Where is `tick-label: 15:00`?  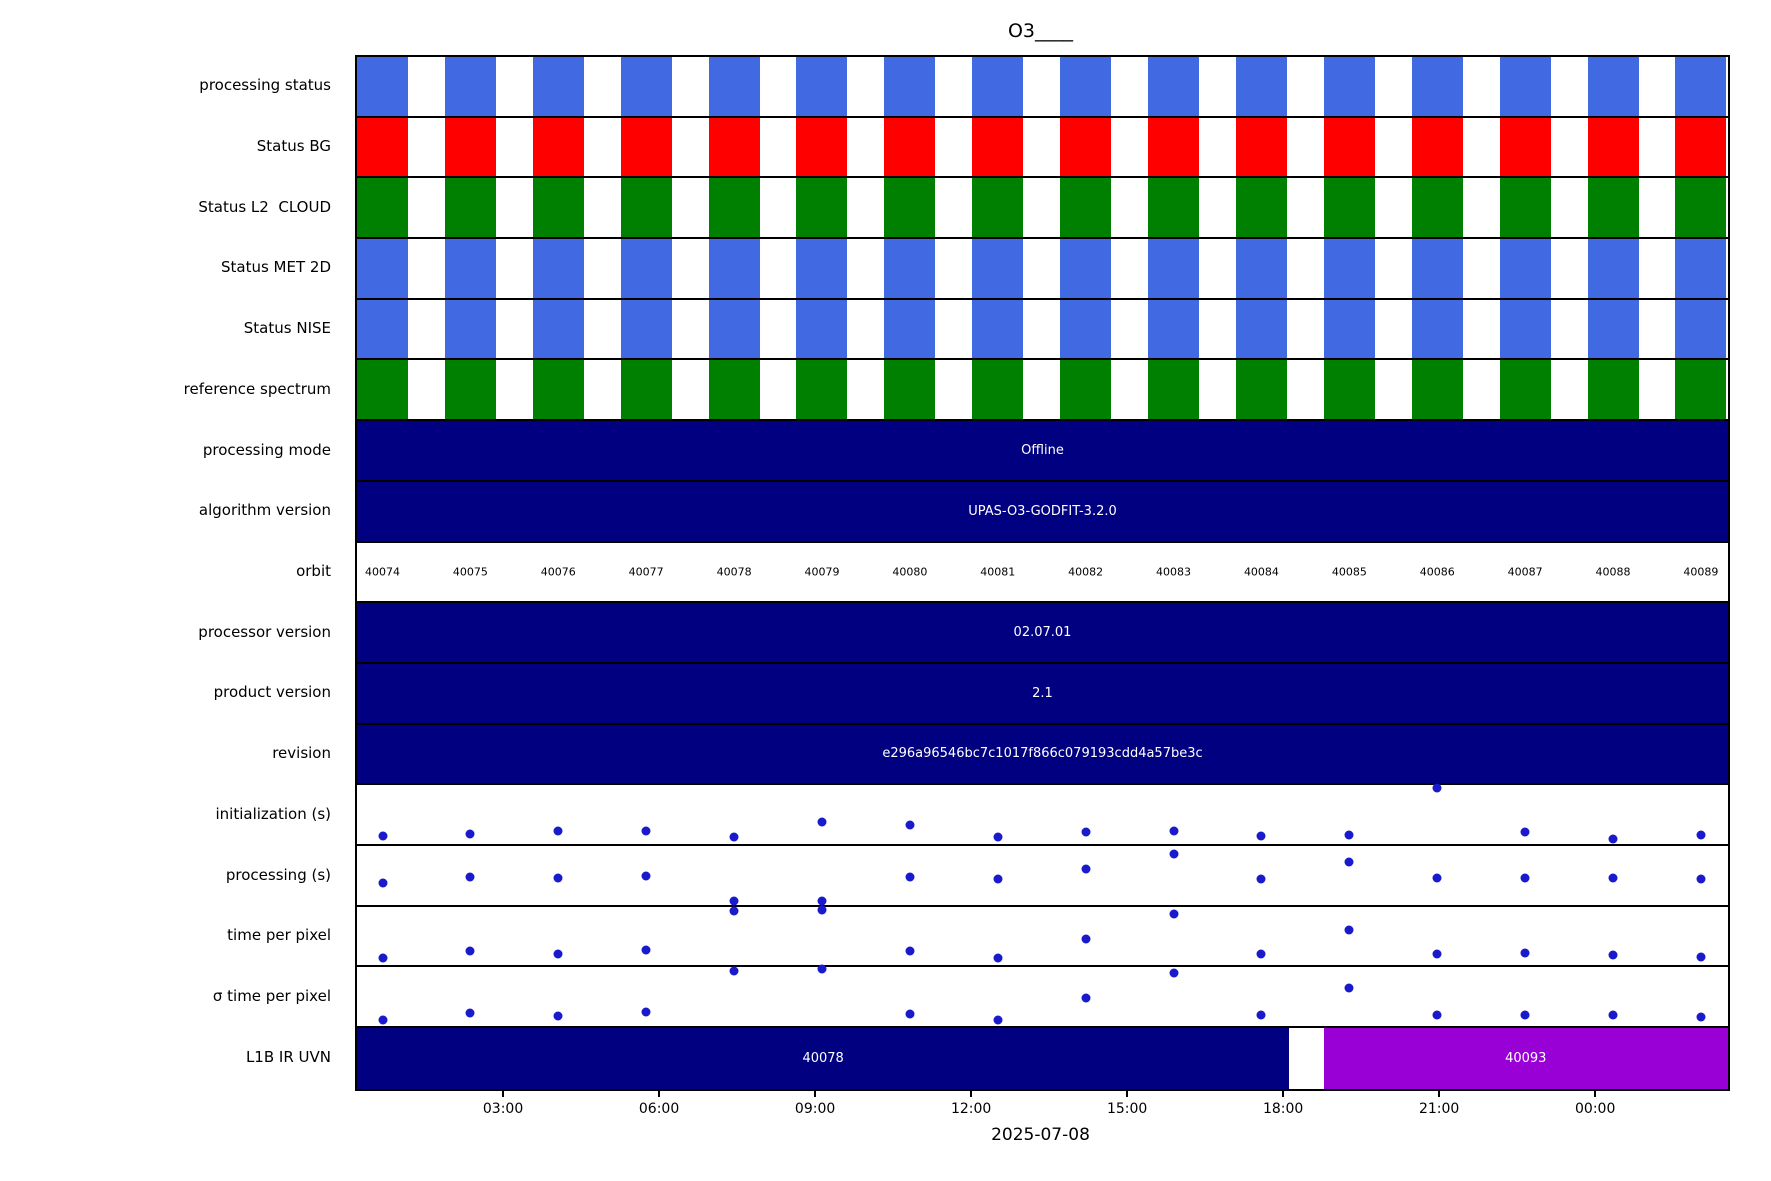
tick-label: 15:00 is located at coordinates (1127, 1109).